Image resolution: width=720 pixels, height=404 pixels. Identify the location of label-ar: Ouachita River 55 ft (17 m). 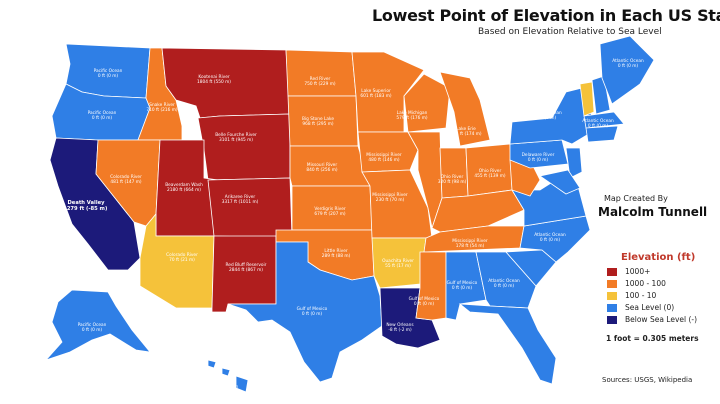
(398, 263).